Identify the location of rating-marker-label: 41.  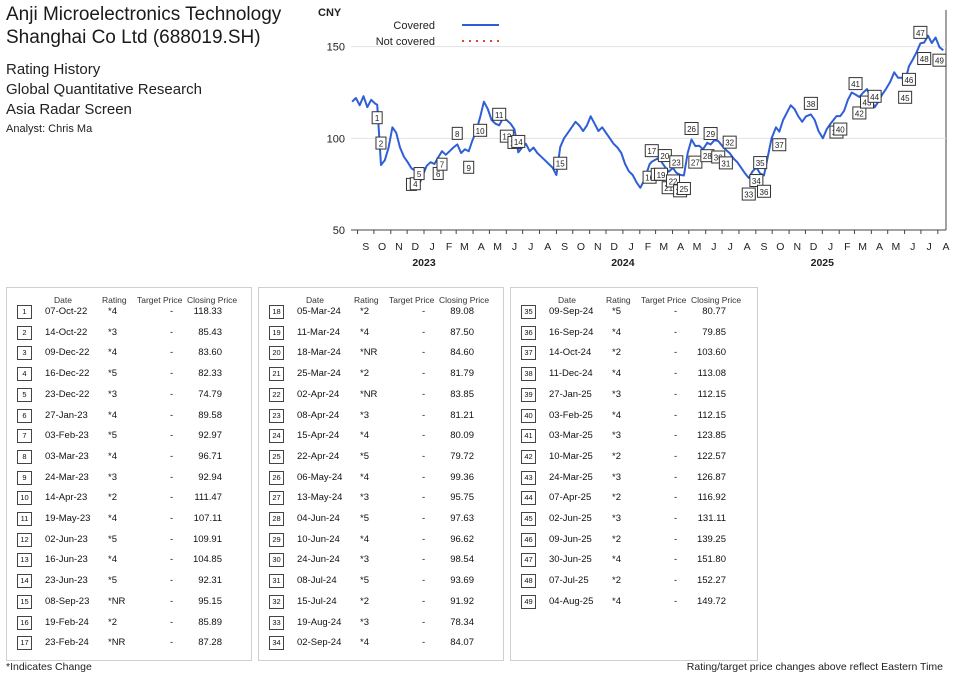
(855, 84).